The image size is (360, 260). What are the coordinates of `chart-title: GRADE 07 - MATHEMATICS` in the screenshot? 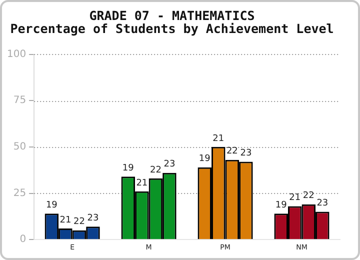 It's located at (172, 15).